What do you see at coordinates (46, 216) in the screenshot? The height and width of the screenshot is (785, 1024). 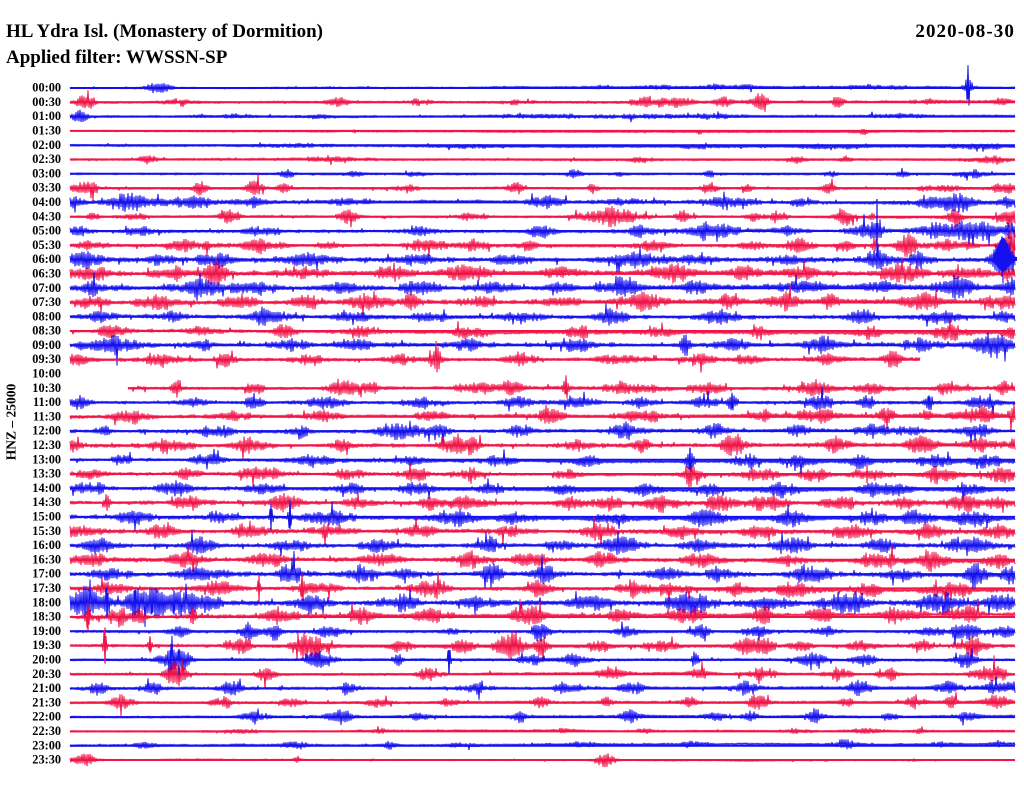 I see `svg-text: 04:30` at bounding box center [46, 216].